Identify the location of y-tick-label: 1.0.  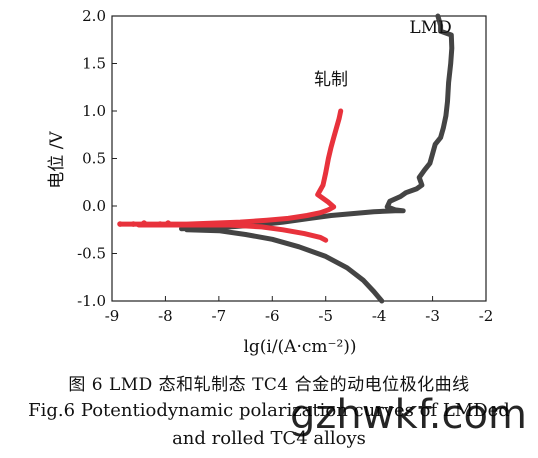
(94, 111).